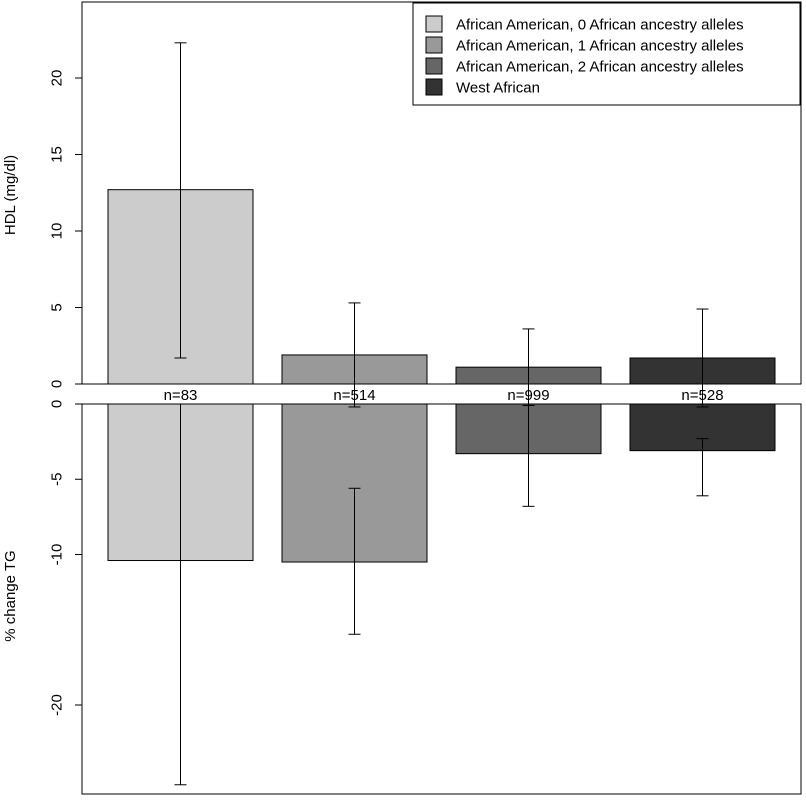 The height and width of the screenshot is (800, 806). What do you see at coordinates (56, 78) in the screenshot?
I see `top-y-tick-label-4: 20` at bounding box center [56, 78].